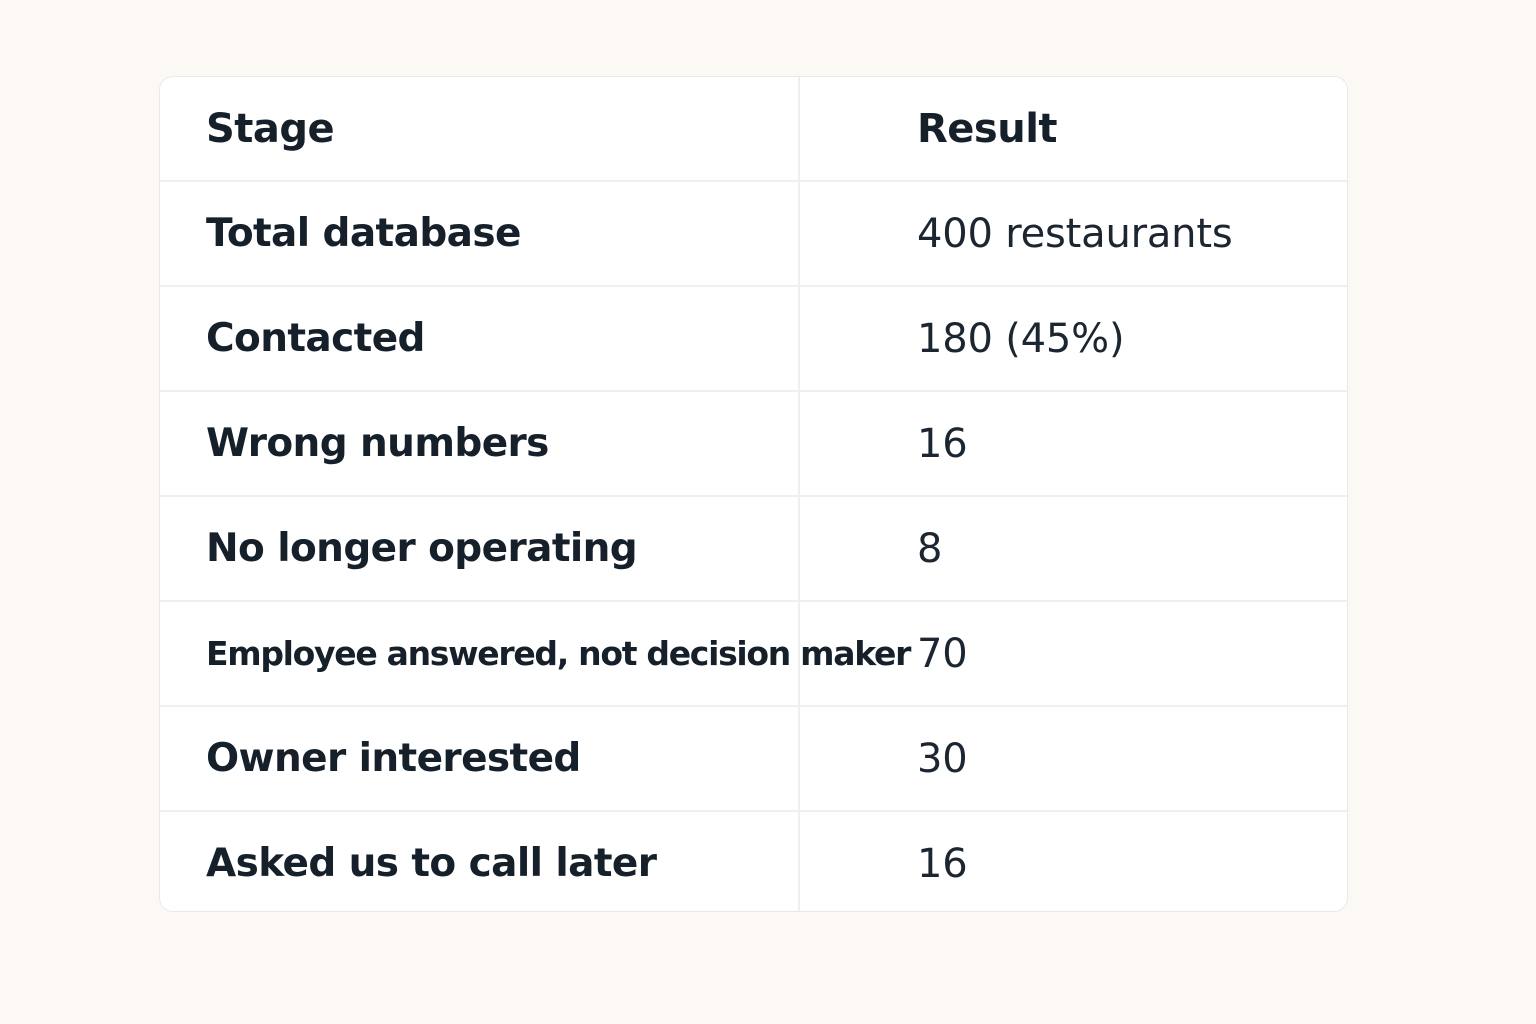 The image size is (1536, 1024). What do you see at coordinates (1073, 758) in the screenshot?
I see `result-cell: 30` at bounding box center [1073, 758].